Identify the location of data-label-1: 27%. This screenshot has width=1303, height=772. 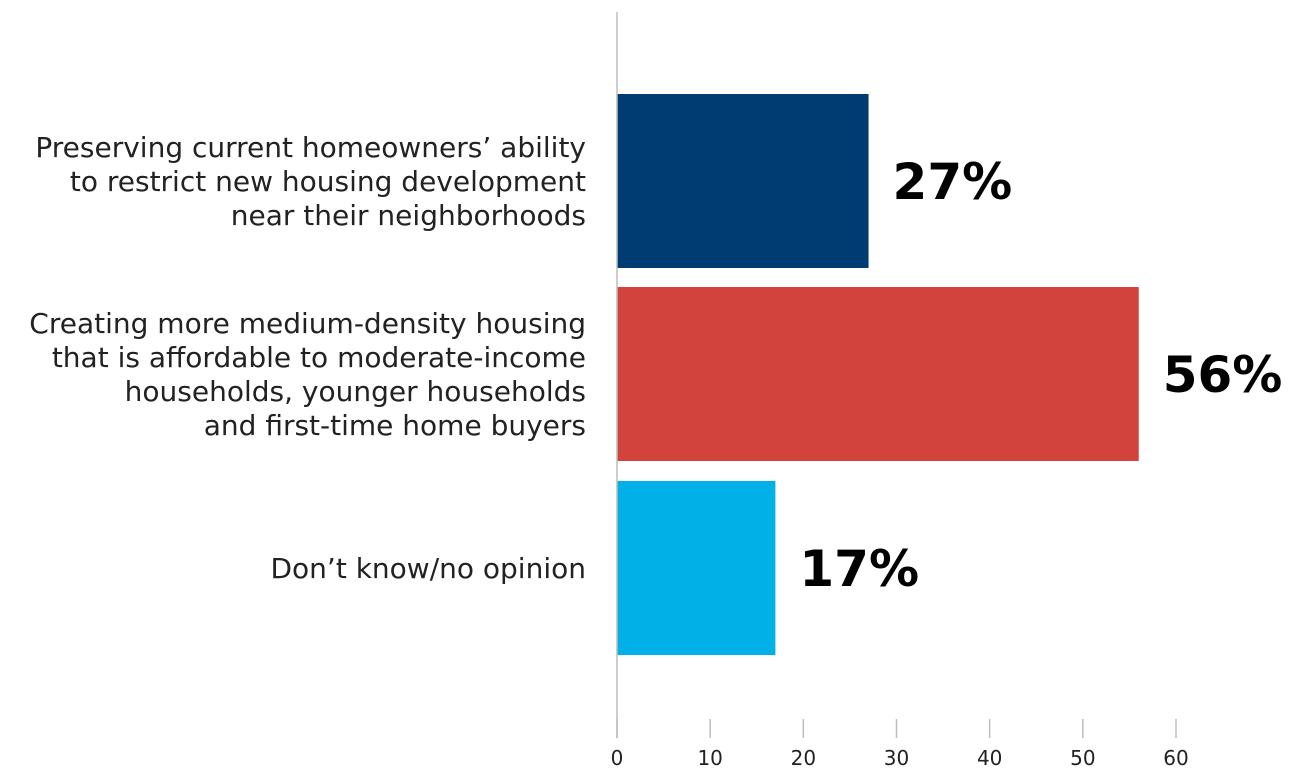
(953, 182).